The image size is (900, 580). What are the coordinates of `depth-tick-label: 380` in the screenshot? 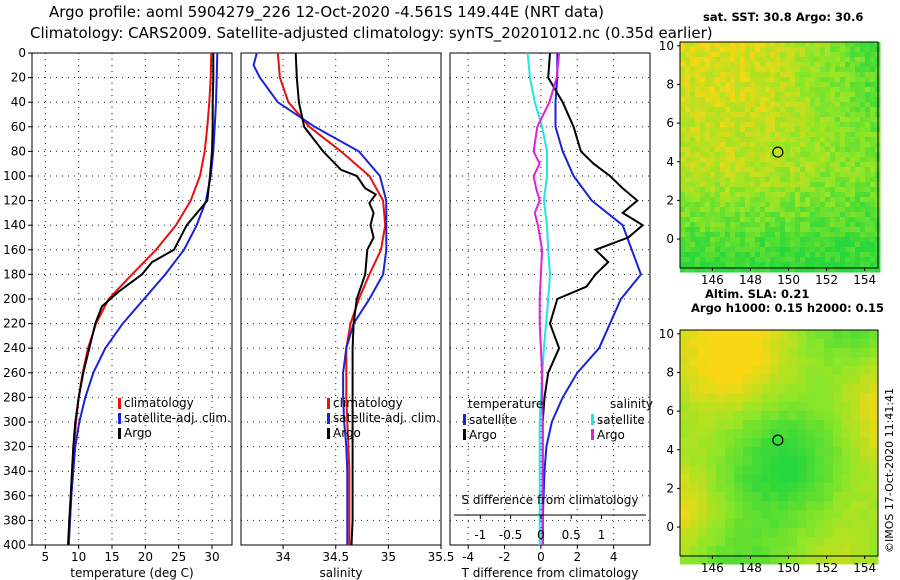 It's located at (14, 520).